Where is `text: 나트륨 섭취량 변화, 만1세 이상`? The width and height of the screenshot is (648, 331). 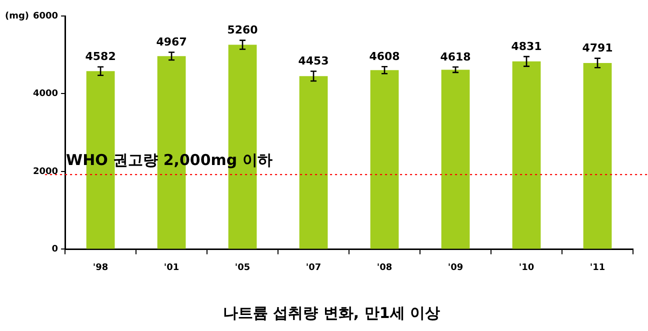
text: 나트륨 섭취량 변화, 만1세 이상 is located at coordinates (331, 313).